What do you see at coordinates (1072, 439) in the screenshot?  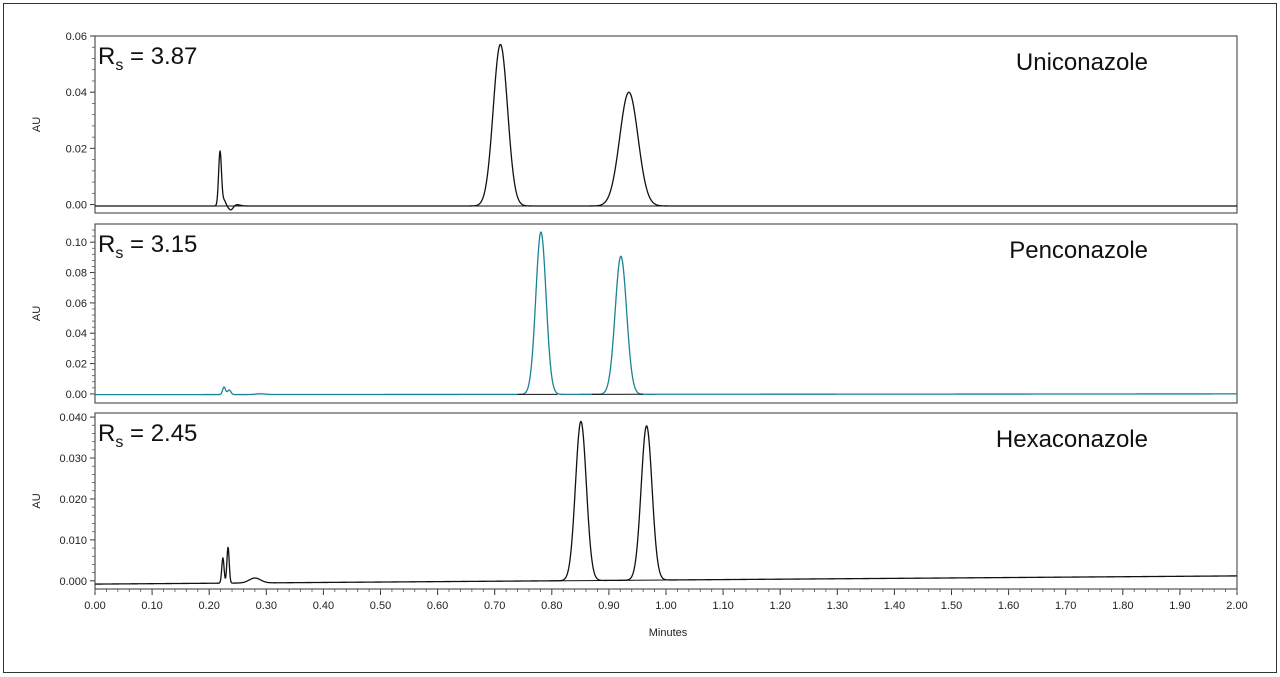 I see `compound-label: Hexaconazole` at bounding box center [1072, 439].